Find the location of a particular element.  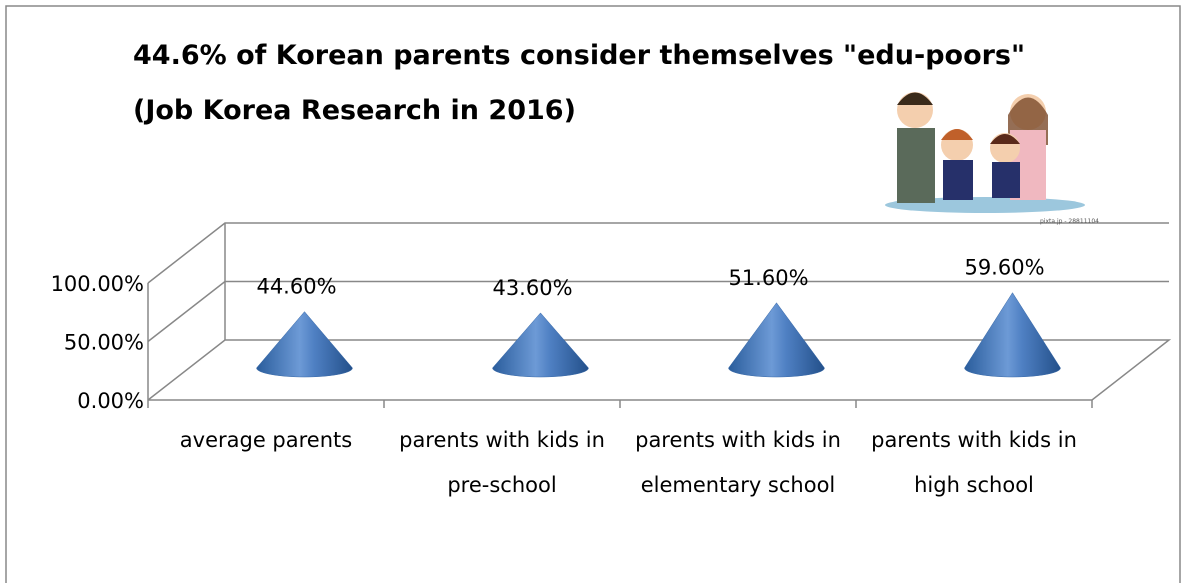

value-label: 51.60% is located at coordinates (768, 278).